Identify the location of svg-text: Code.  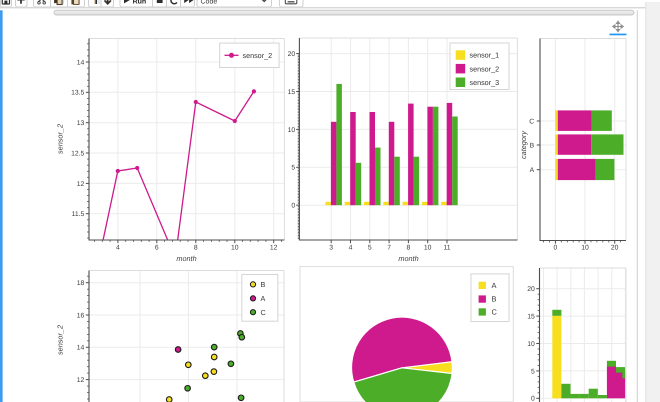
(209, 2).